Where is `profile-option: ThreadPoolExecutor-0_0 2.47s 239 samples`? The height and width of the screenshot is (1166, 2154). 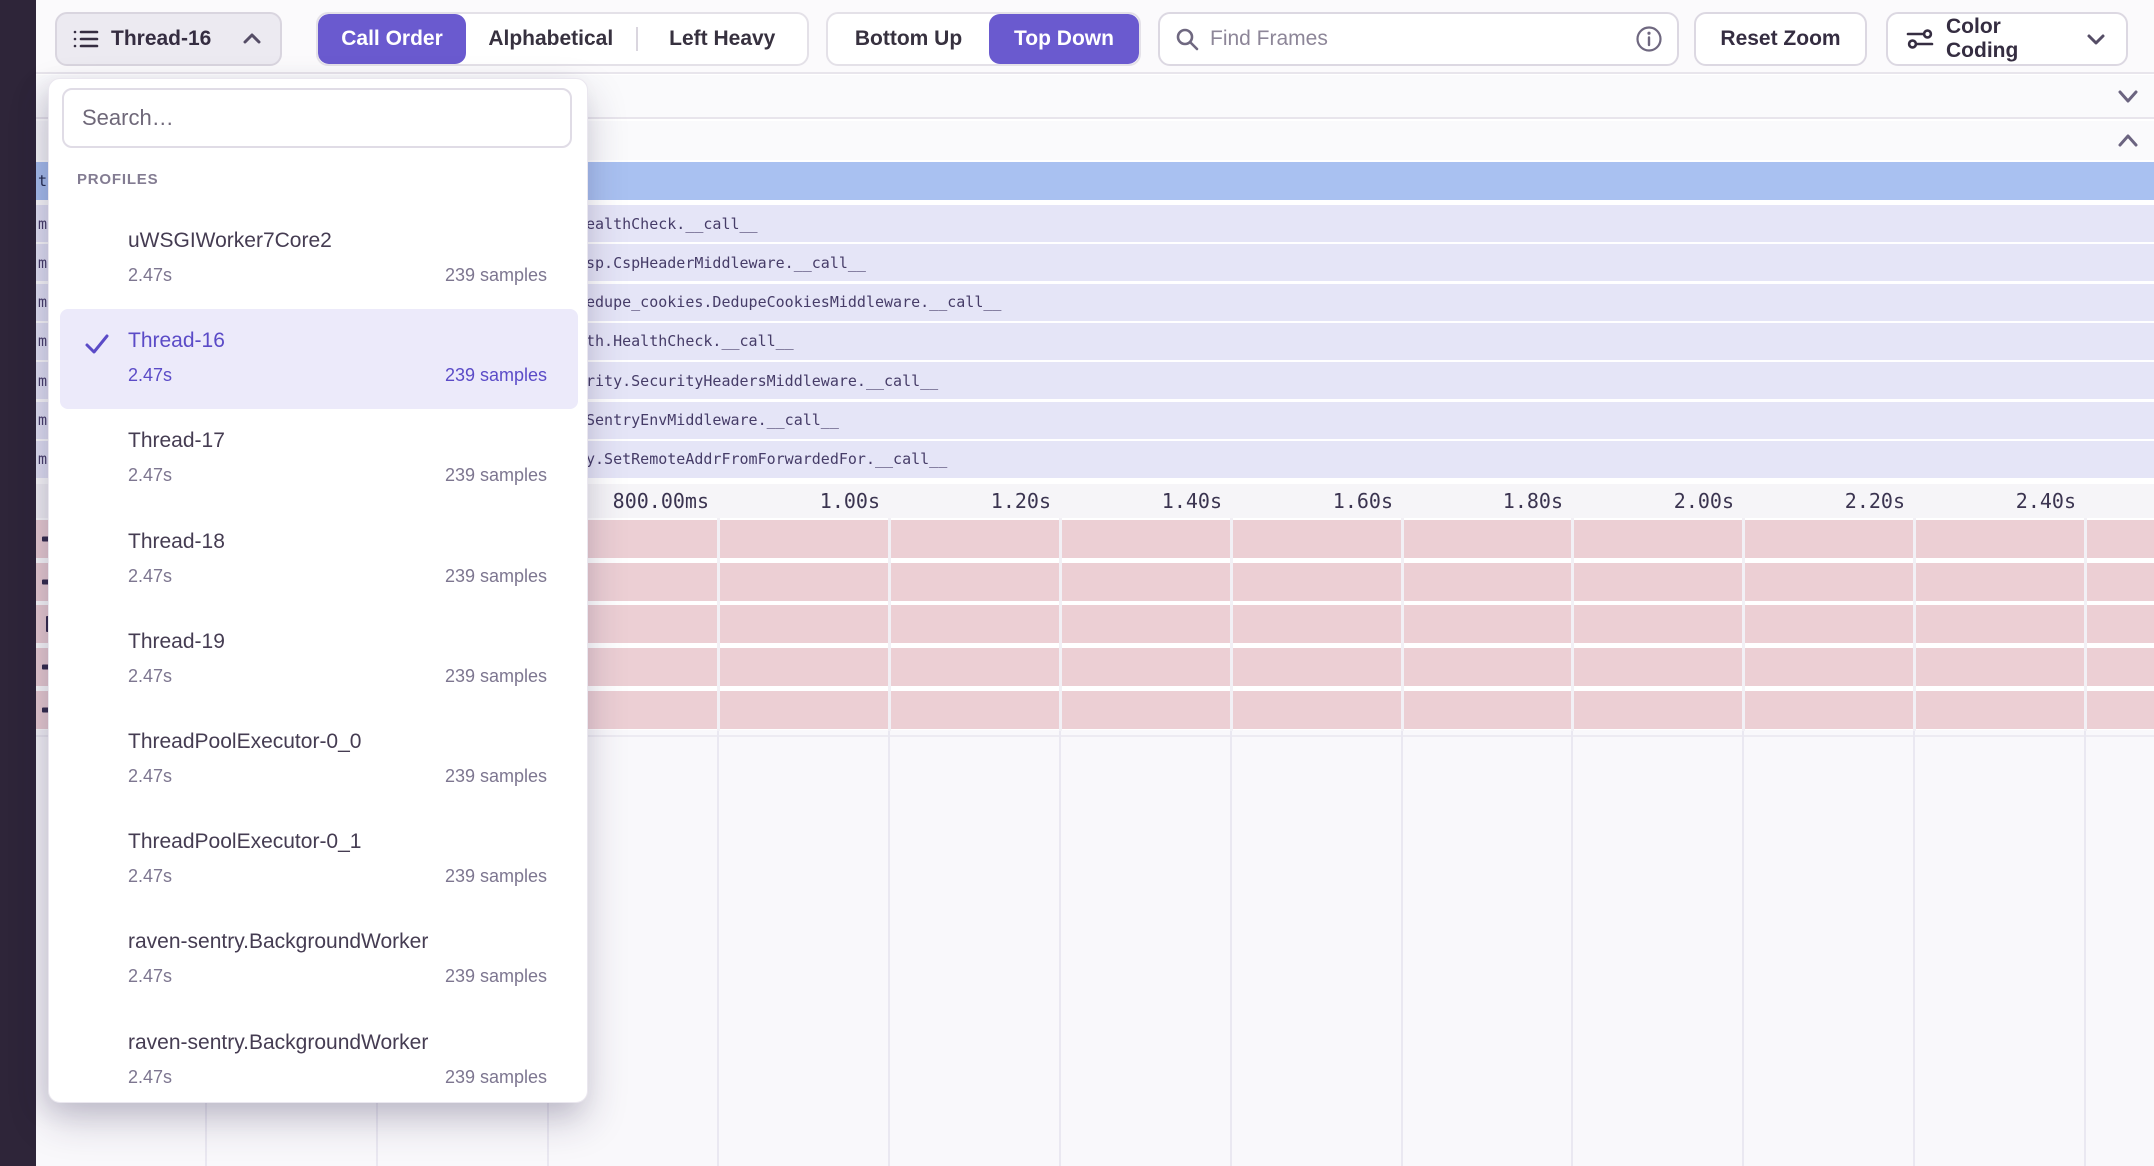
profile-option: ThreadPoolExecutor-0_0 2.47s 239 samples is located at coordinates (319, 760).